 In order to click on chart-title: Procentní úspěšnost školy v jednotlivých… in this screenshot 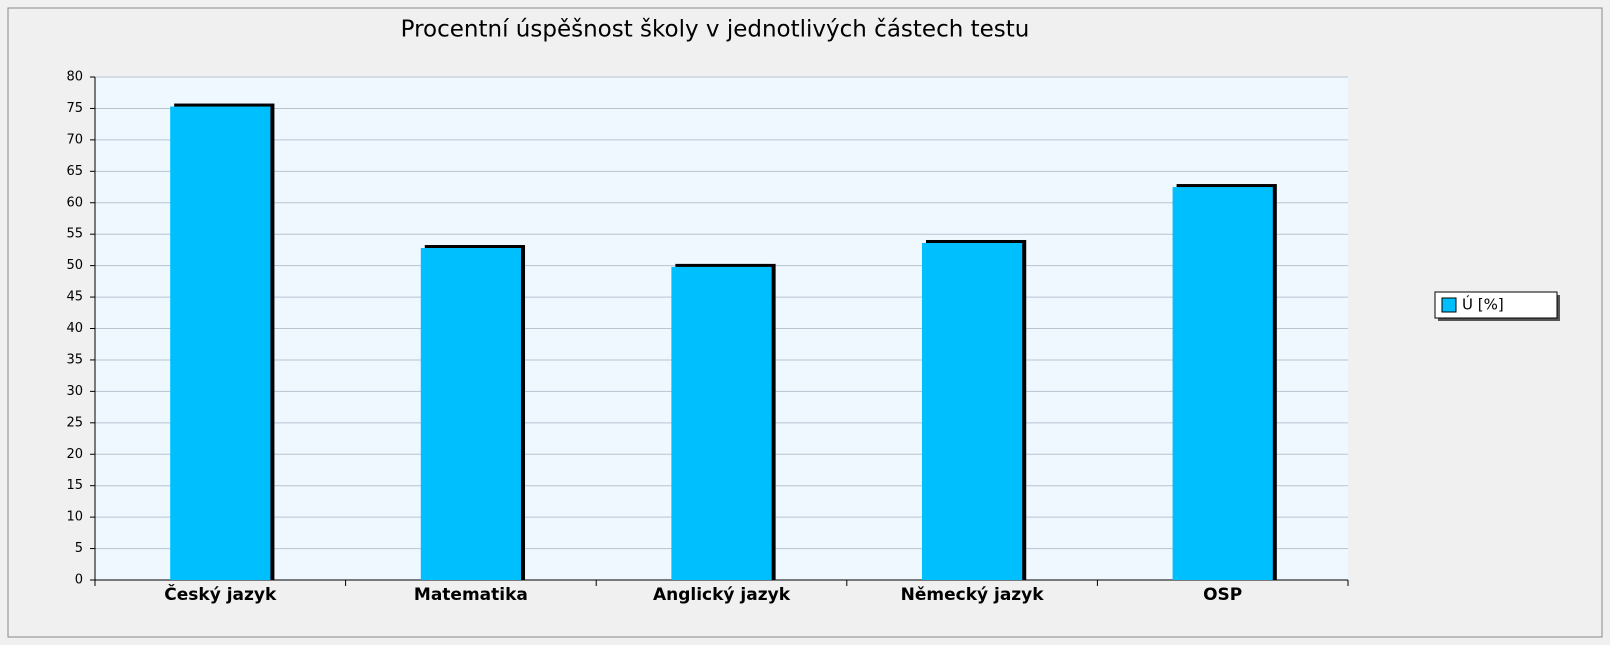, I will do `click(715, 30)`.